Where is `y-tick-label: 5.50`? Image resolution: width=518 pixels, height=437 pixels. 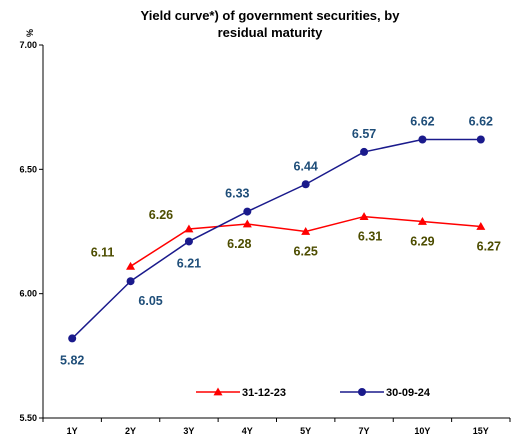
y-tick-label: 5.50 is located at coordinates (28, 418).